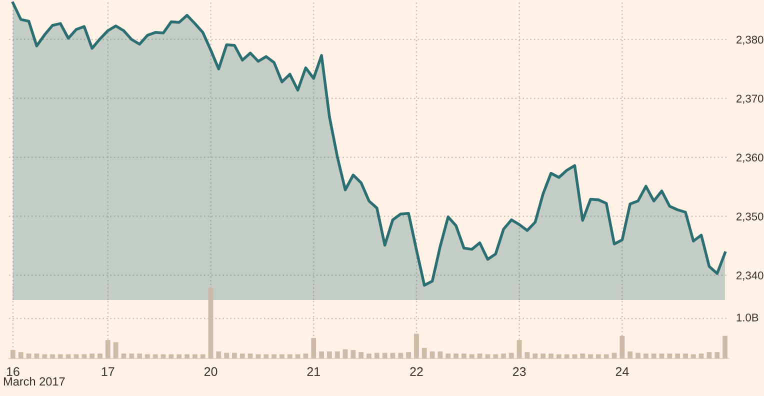 The height and width of the screenshot is (396, 764). Describe the element at coordinates (34, 381) in the screenshot. I see `x-axis-title: March 2017` at that location.